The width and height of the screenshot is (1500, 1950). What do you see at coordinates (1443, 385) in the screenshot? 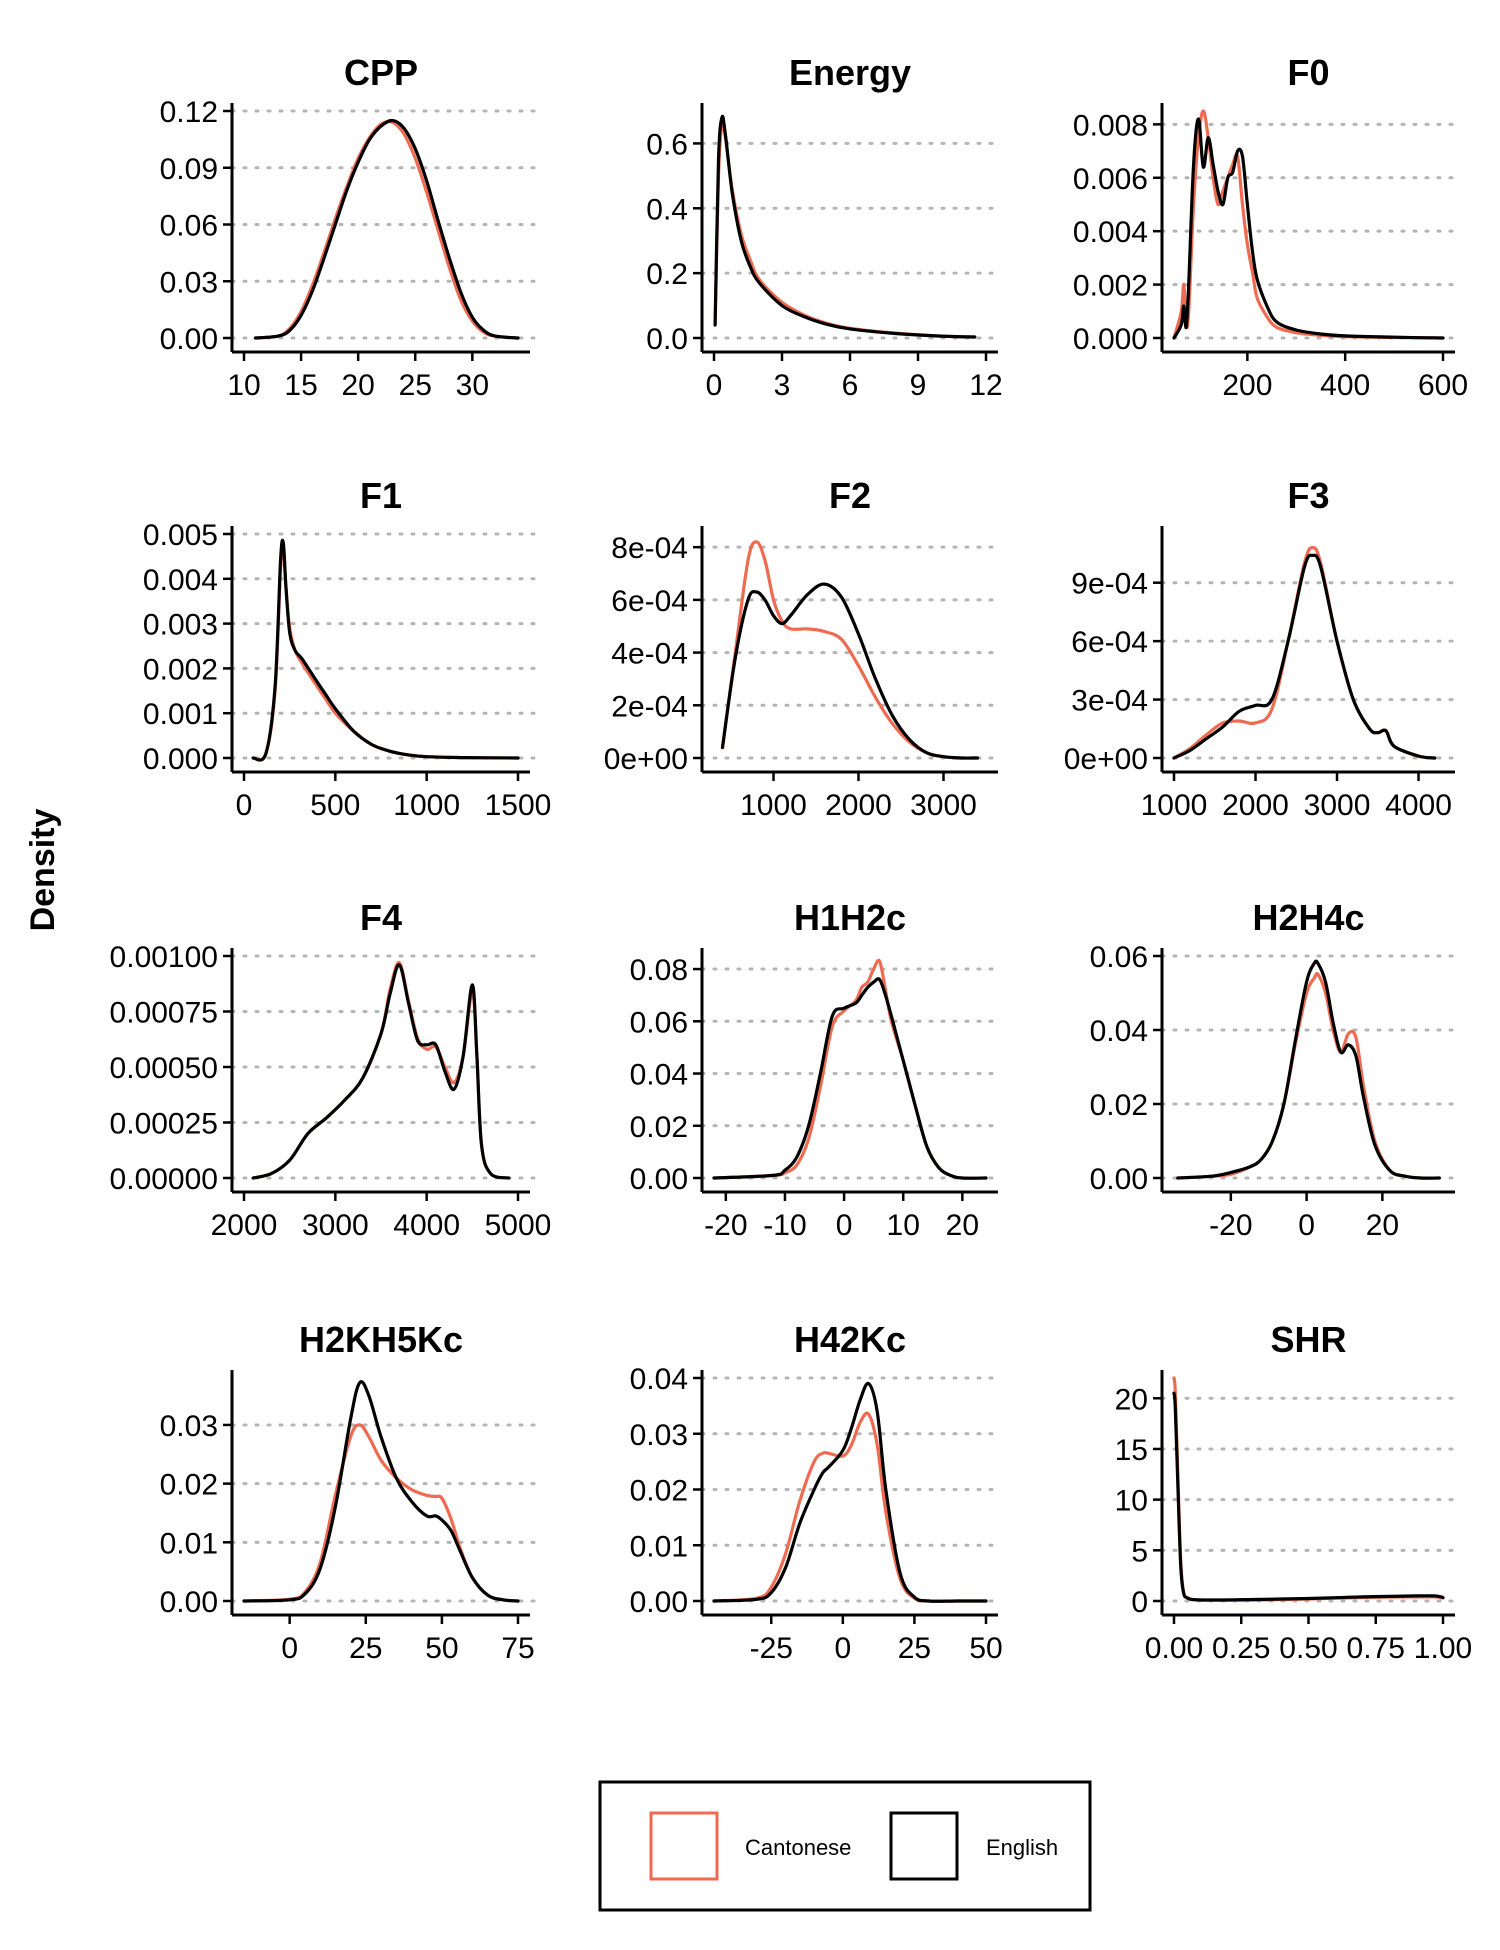
I see `x-tick-label: 600` at bounding box center [1443, 385].